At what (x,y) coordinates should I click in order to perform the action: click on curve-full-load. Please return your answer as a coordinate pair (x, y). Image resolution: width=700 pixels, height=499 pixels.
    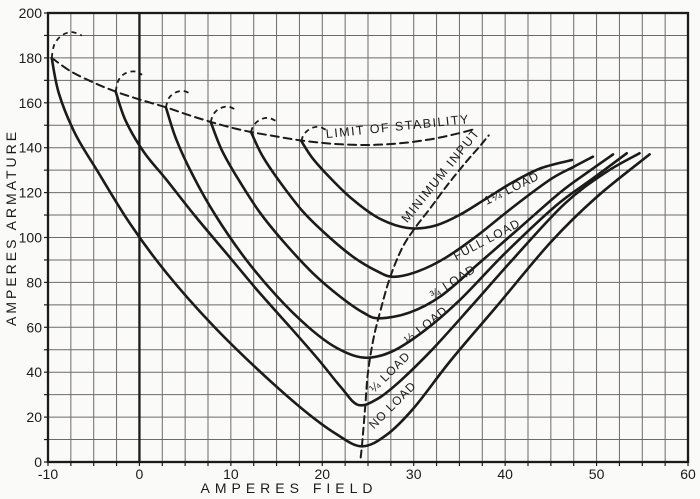
    Looking at the image, I should click on (422, 204).